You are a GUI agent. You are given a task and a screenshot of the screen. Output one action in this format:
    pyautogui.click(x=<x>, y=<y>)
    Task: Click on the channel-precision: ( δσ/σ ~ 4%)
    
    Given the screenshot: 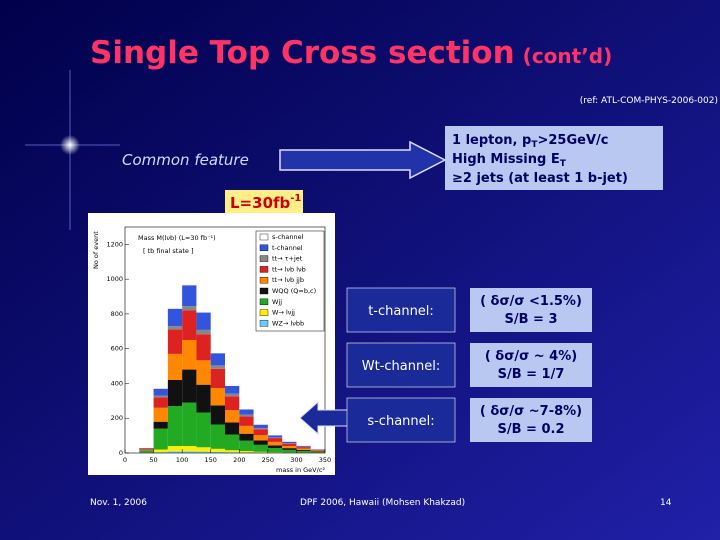 What is the action you would take?
    pyautogui.click(x=531, y=356)
    